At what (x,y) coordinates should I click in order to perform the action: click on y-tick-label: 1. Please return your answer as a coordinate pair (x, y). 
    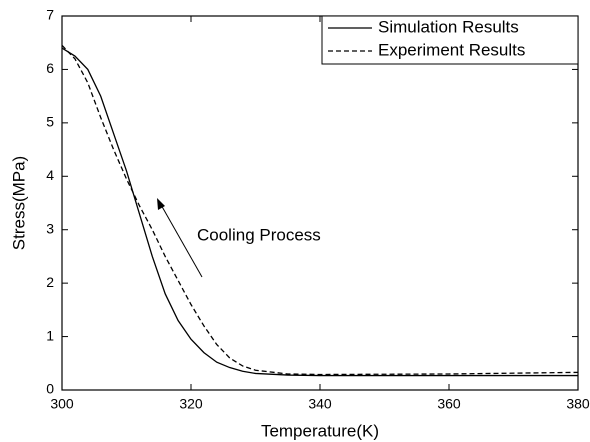
    Looking at the image, I should click on (50, 335).